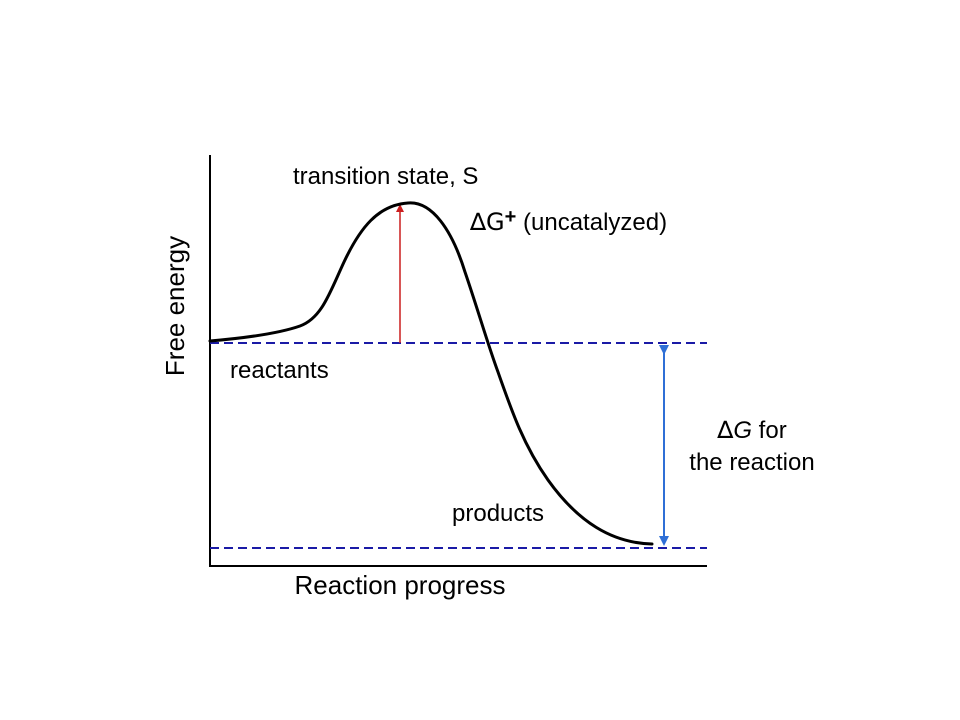  Describe the element at coordinates (400, 585) in the screenshot. I see `x-axis-label: Reaction progress` at that location.